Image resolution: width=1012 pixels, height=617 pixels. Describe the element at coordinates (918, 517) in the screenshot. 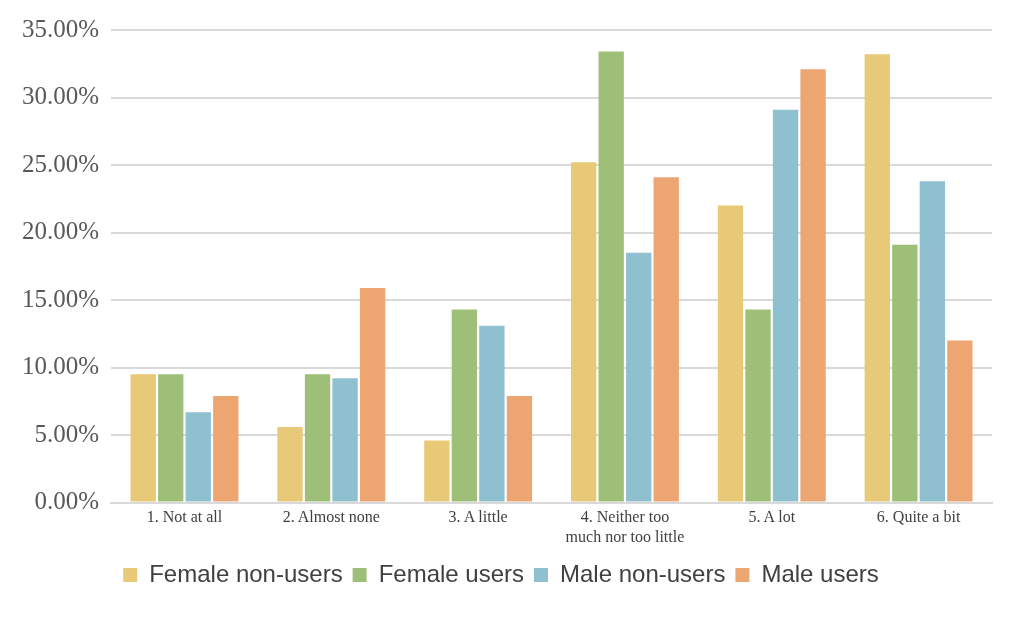

I see `x-tick-label: 6. Quite a bit` at that location.